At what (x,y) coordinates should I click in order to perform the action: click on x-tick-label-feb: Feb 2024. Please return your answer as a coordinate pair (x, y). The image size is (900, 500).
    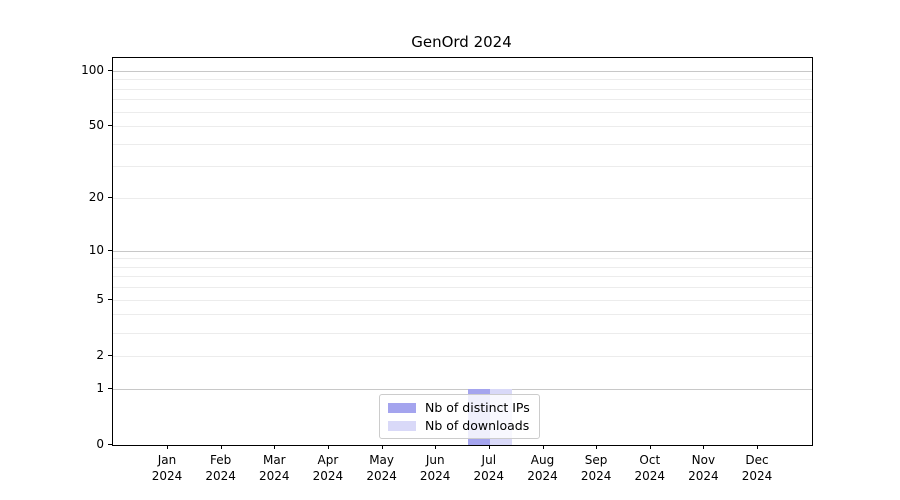
    Looking at the image, I should click on (220, 468).